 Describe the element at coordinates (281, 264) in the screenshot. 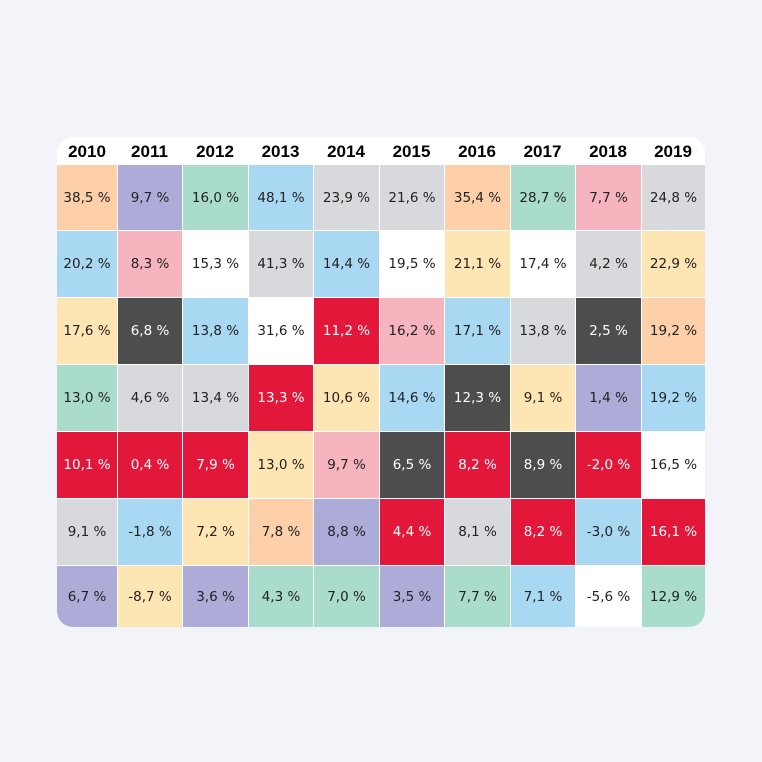

I see `return-cell: 41,3 %` at that location.